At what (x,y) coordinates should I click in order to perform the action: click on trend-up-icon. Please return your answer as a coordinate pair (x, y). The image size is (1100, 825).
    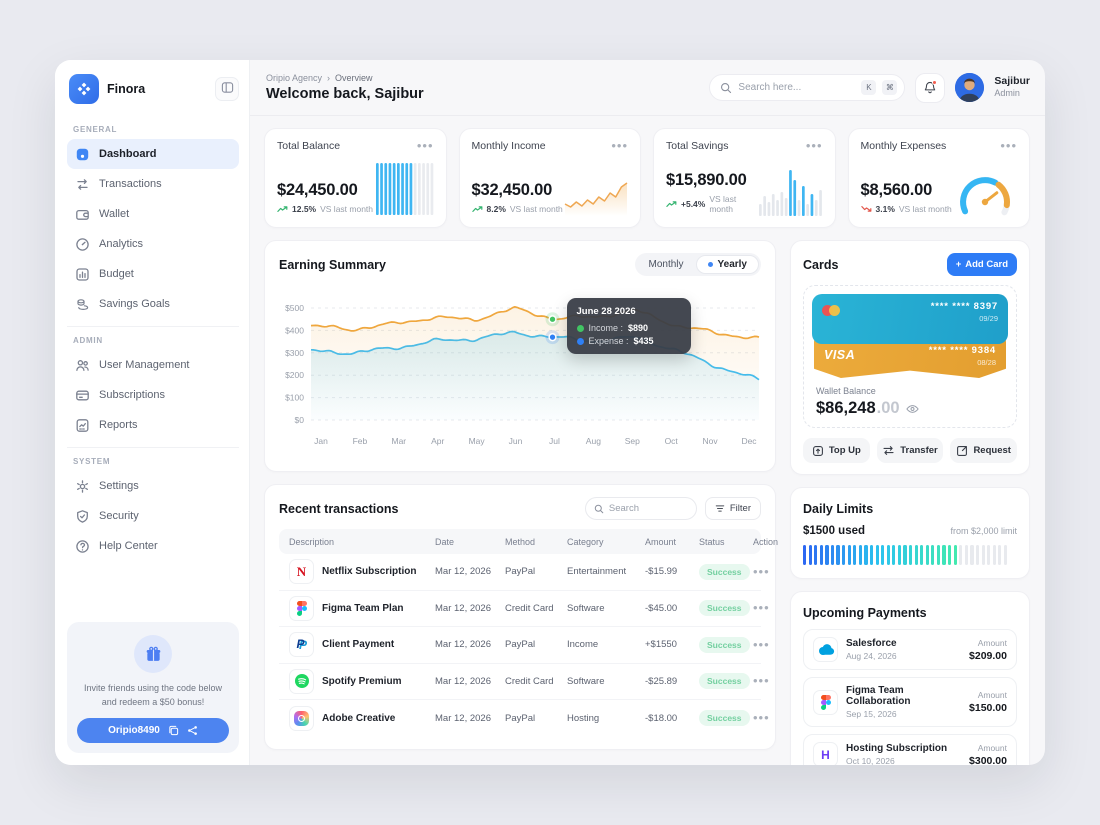
    Looking at the image, I should click on (282, 209).